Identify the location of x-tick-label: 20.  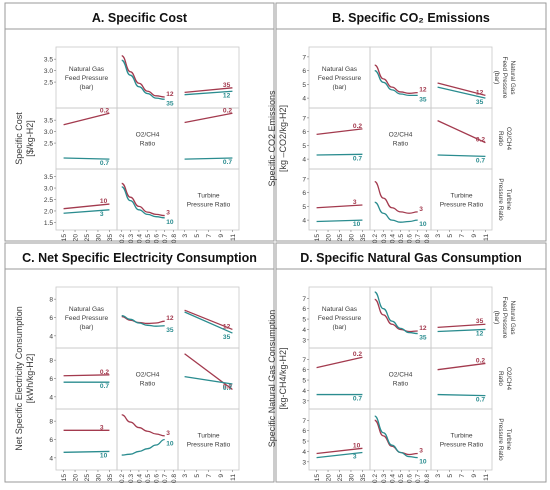
(329, 478).